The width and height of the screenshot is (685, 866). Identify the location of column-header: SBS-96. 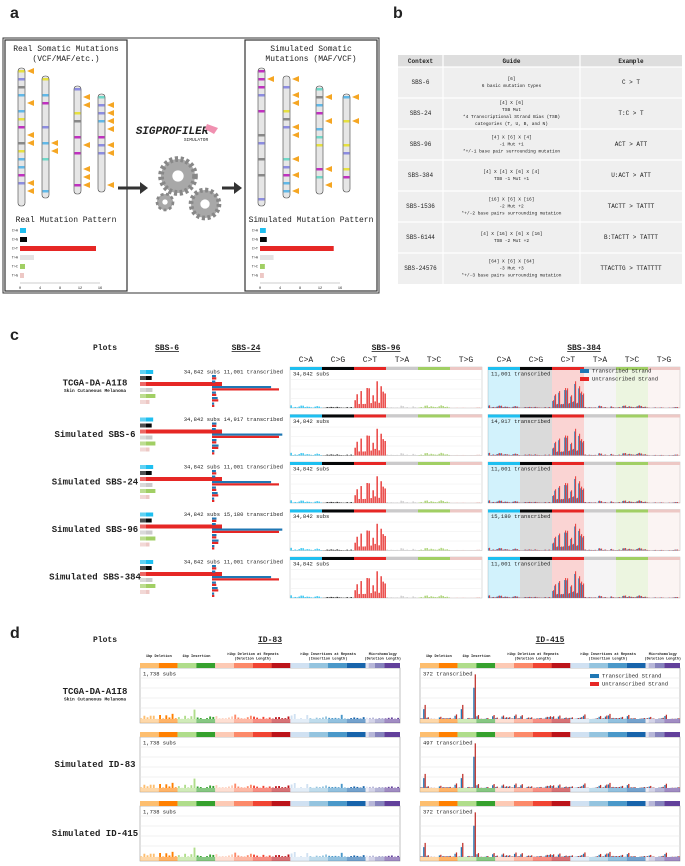
(386, 348).